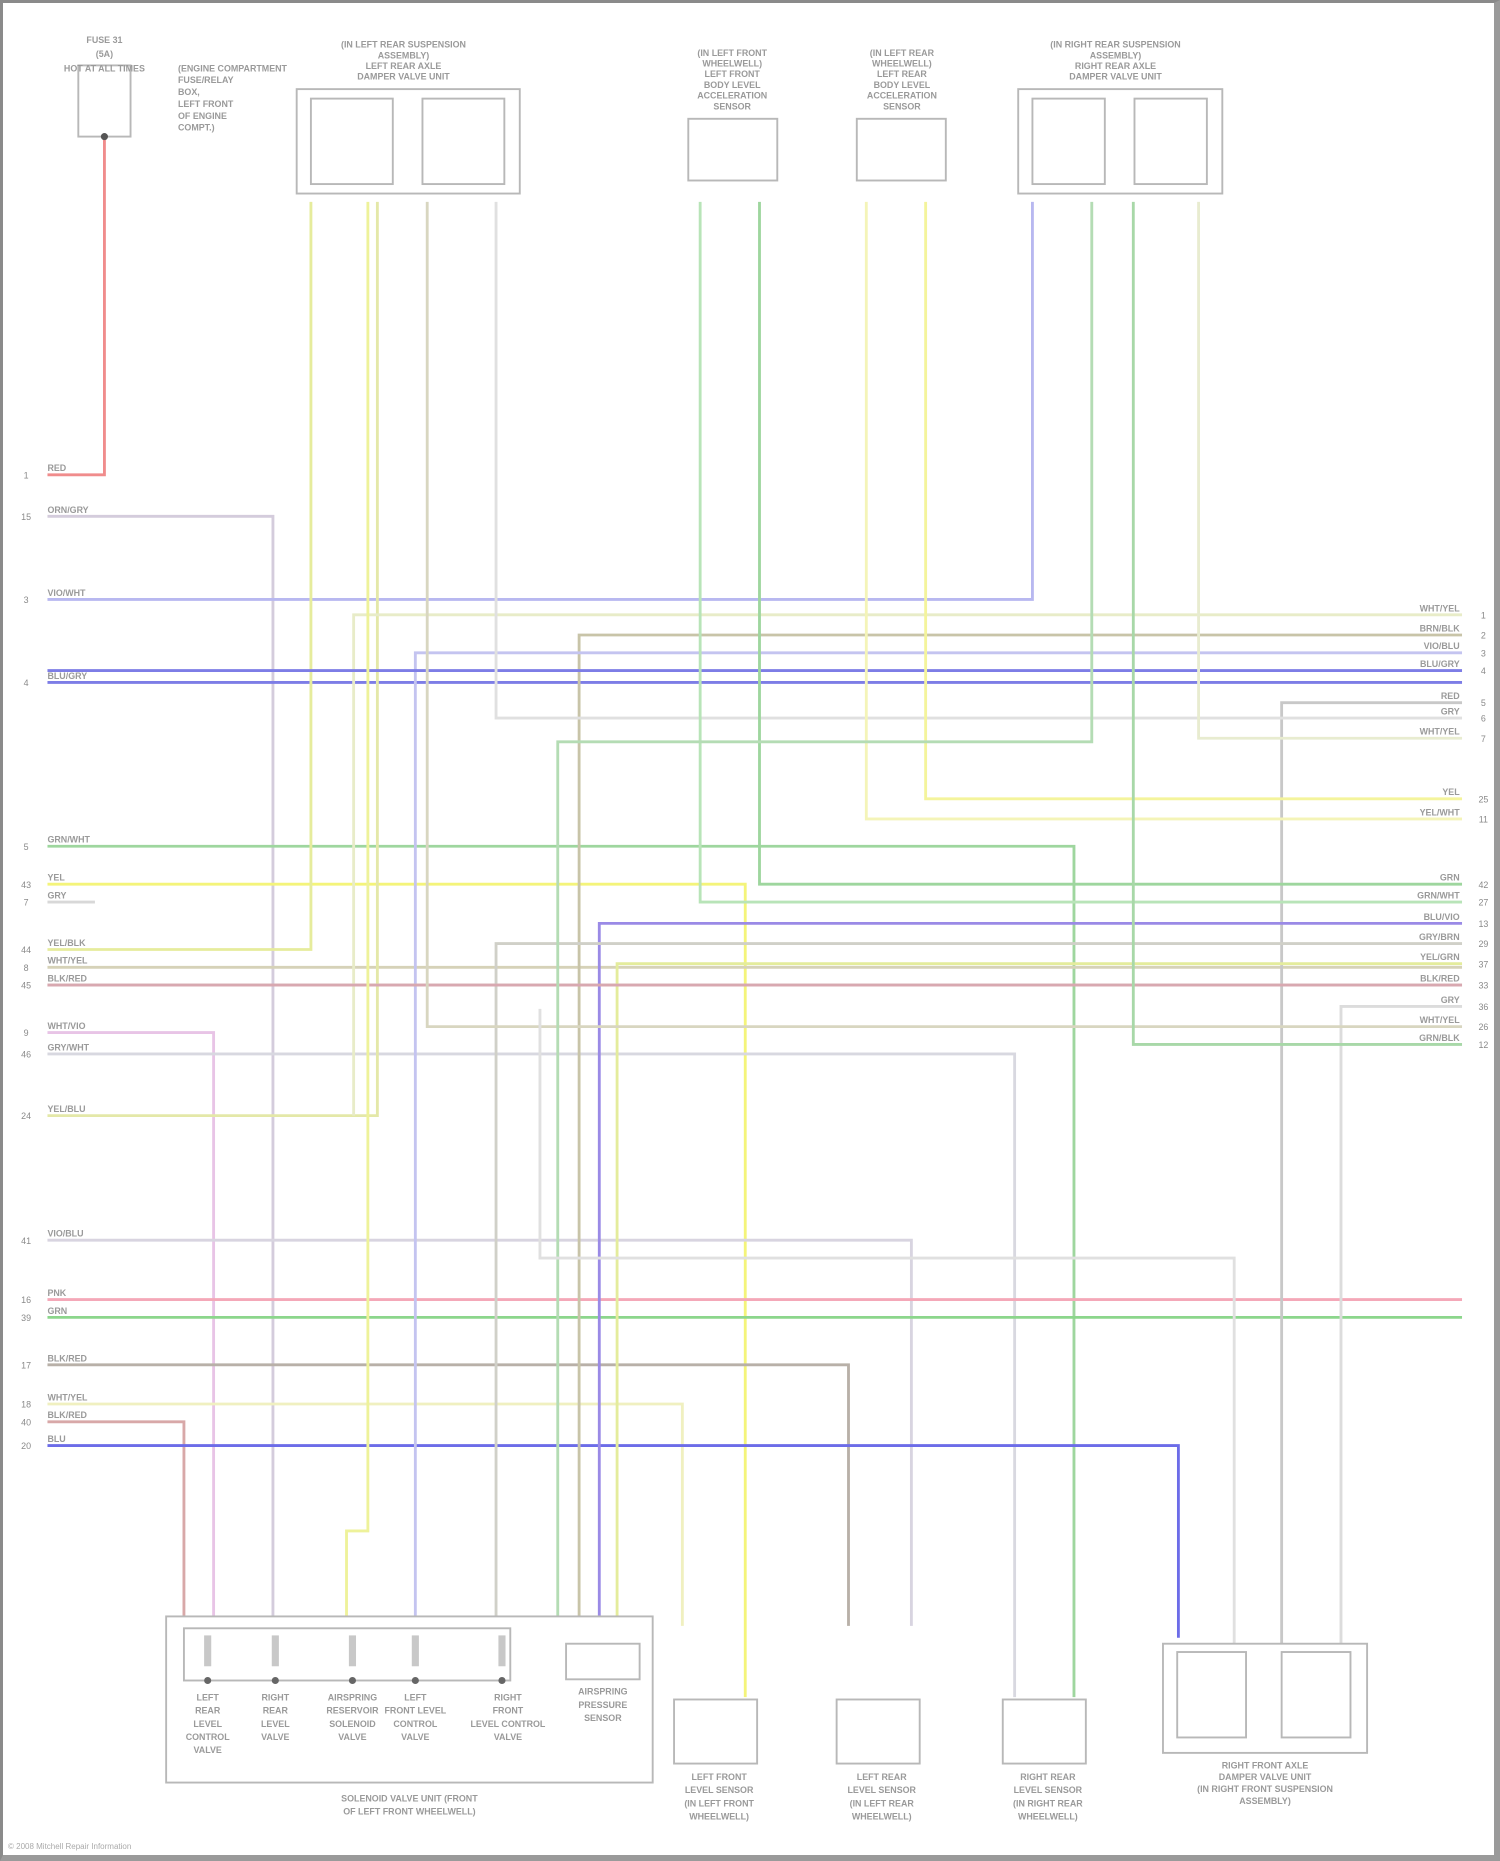  I want to click on left-rear-body-acceleration-sensor-label: LEFT REAR, so click(902, 74).